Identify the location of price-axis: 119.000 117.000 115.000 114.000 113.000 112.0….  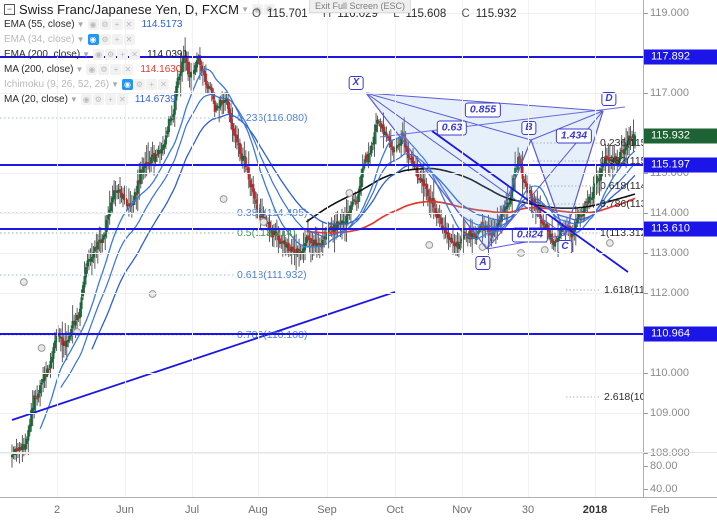
(680, 248).